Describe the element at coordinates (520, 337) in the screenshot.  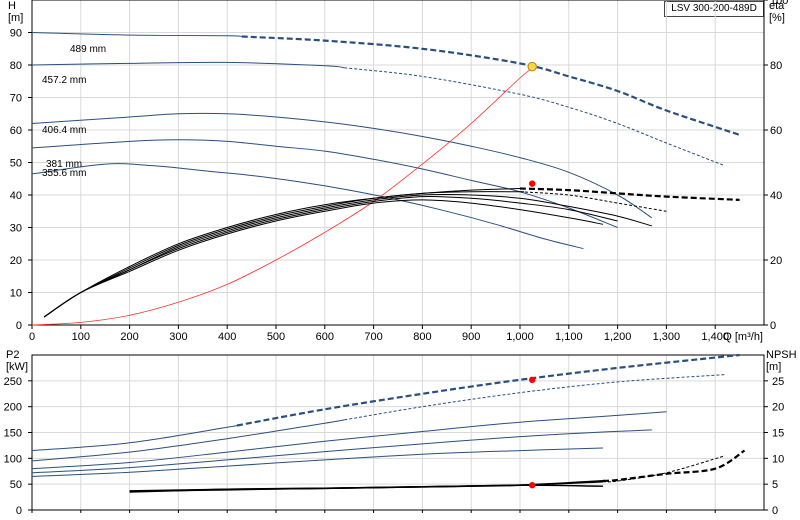
I see `x-tick-label: 1,000` at that location.